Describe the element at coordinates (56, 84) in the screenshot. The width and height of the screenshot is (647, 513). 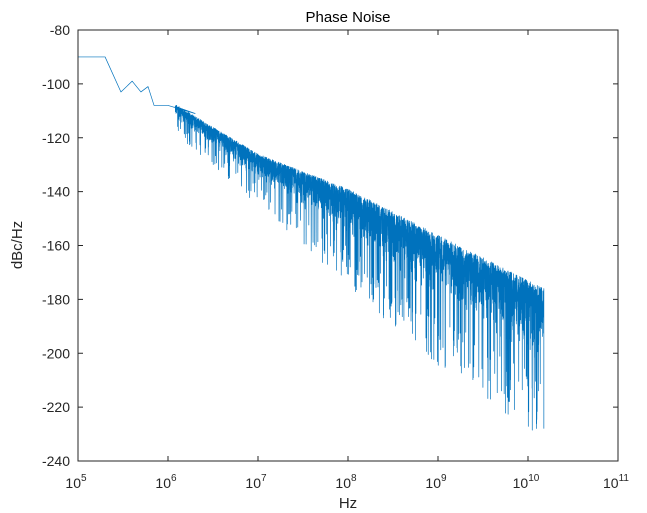
I see `y-tick-label: -100` at that location.